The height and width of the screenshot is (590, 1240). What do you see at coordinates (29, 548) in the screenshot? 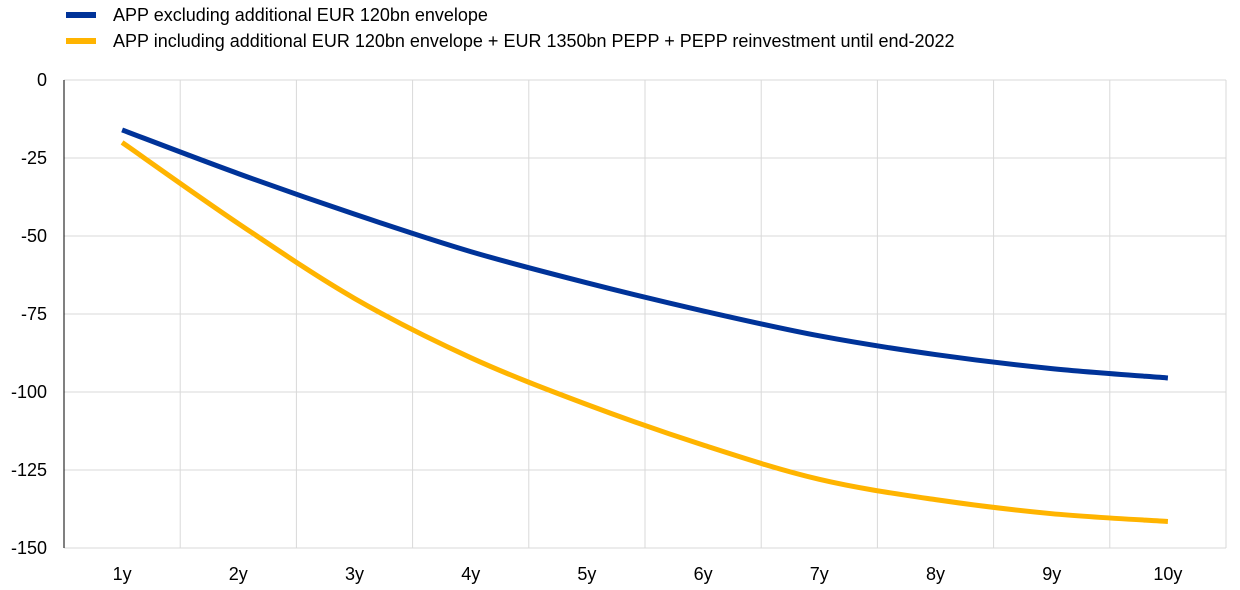
I see `y-tick-label: -150` at bounding box center [29, 548].